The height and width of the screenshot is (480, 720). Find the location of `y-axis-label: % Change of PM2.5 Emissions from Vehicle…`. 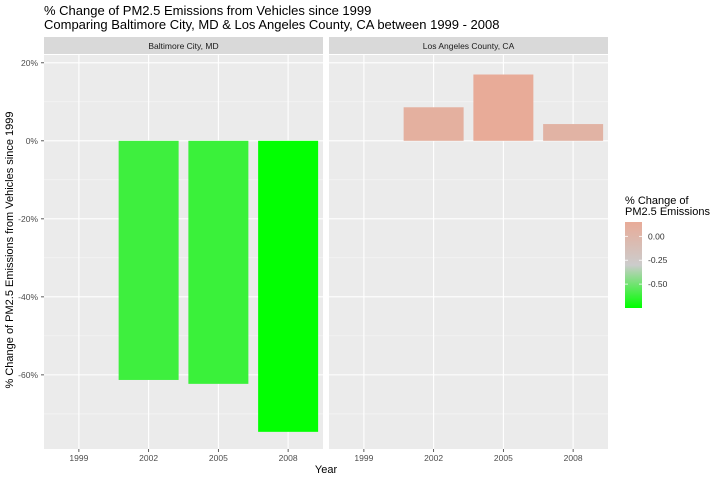

y-axis-label: % Change of PM2.5 Emissions from Vehicle… is located at coordinates (10, 250).